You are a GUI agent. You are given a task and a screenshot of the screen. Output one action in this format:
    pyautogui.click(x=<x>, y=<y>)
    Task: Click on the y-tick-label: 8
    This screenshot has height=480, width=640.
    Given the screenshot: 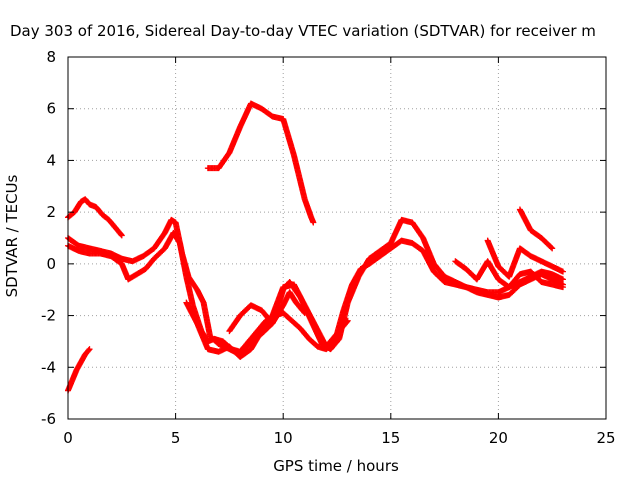 What is the action you would take?
    pyautogui.click(x=51, y=57)
    